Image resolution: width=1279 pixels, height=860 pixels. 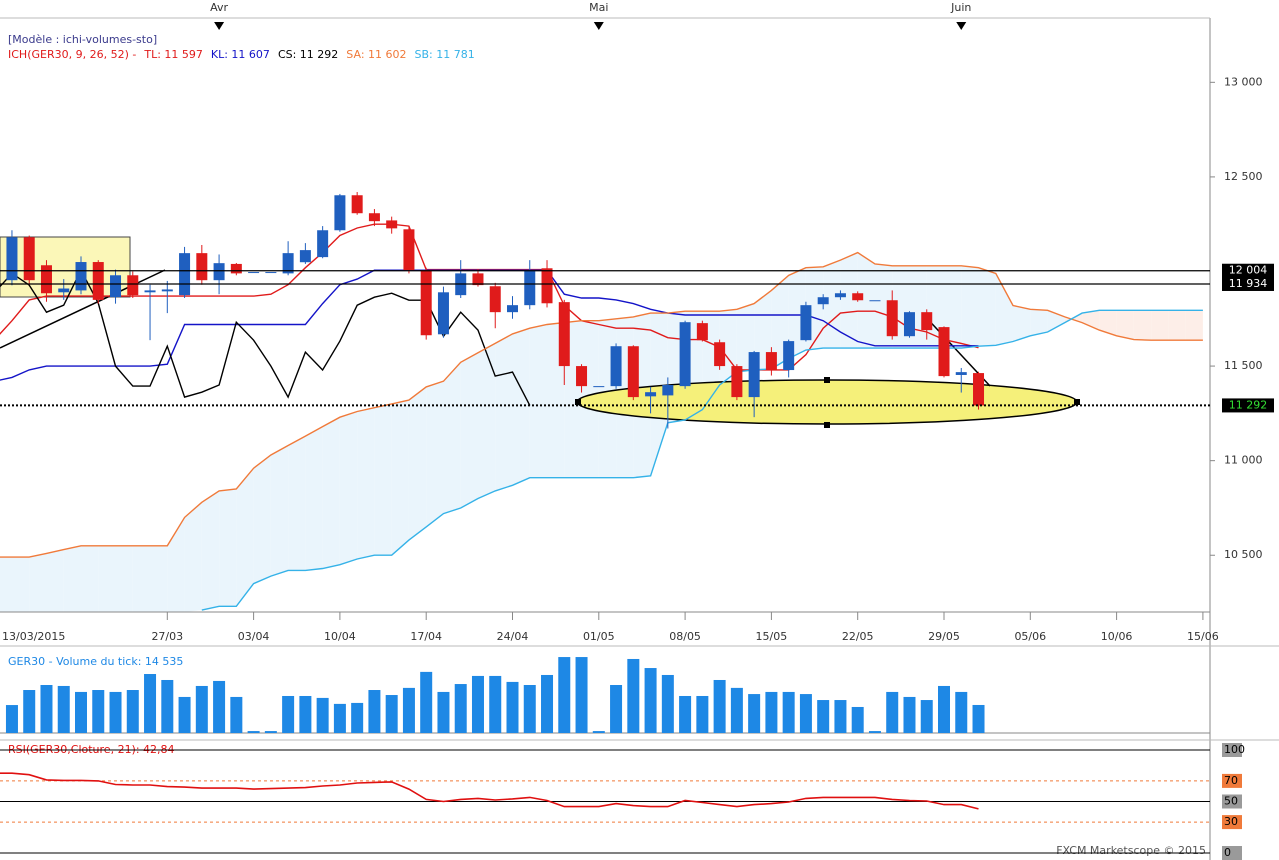 What do you see at coordinates (426, 636) in the screenshot?
I see `x-tick-label: 17/04` at bounding box center [426, 636].